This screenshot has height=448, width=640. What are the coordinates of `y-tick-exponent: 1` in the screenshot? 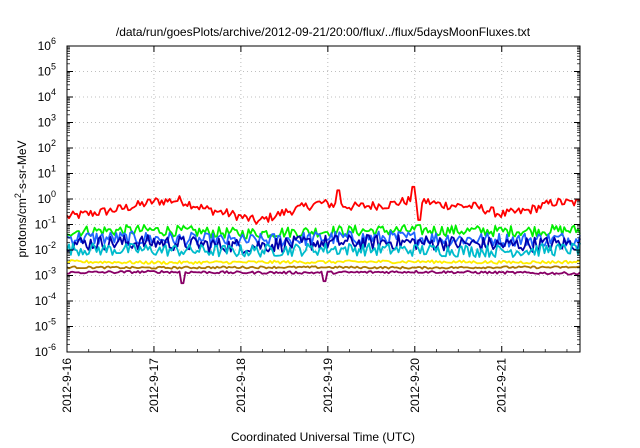 It's located at (53, 169).